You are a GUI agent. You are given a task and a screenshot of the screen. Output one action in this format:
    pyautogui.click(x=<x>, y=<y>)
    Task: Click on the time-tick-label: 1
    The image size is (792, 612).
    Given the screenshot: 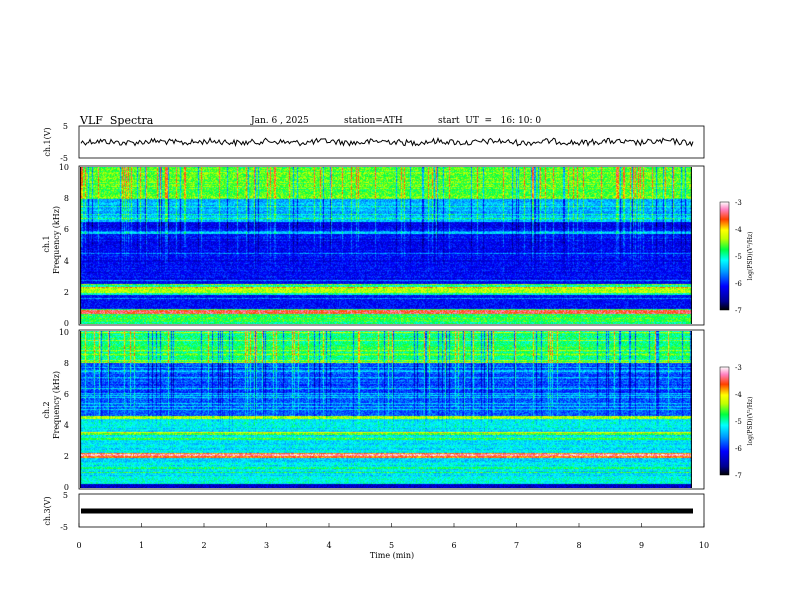 What is the action you would take?
    pyautogui.click(x=141, y=545)
    